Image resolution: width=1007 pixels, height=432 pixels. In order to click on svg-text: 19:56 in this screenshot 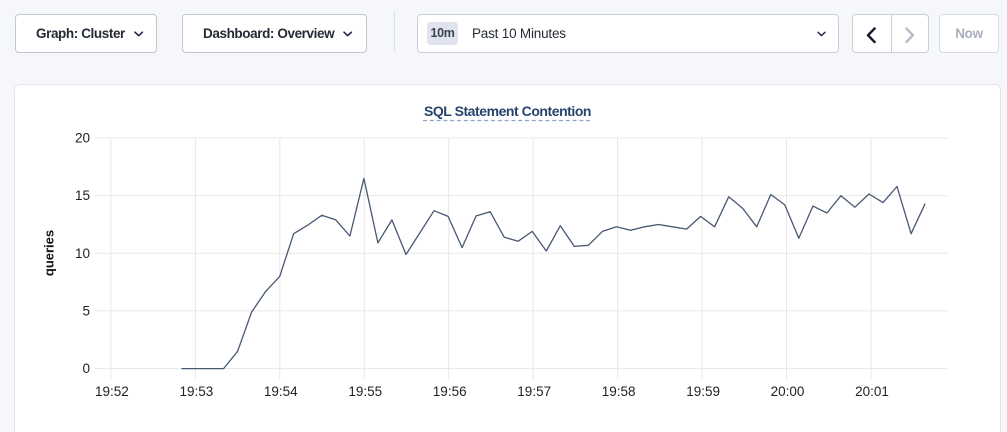, I will do `click(450, 391)`.